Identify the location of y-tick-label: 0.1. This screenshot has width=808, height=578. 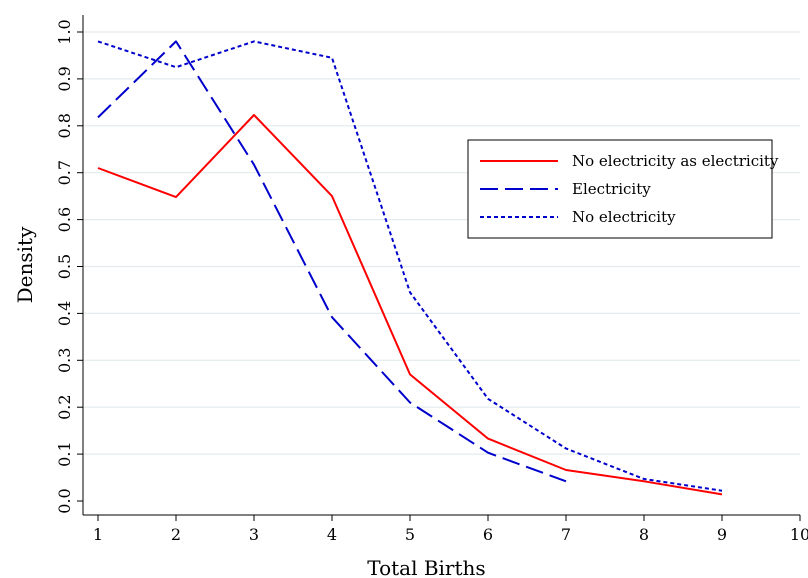
(64, 453).